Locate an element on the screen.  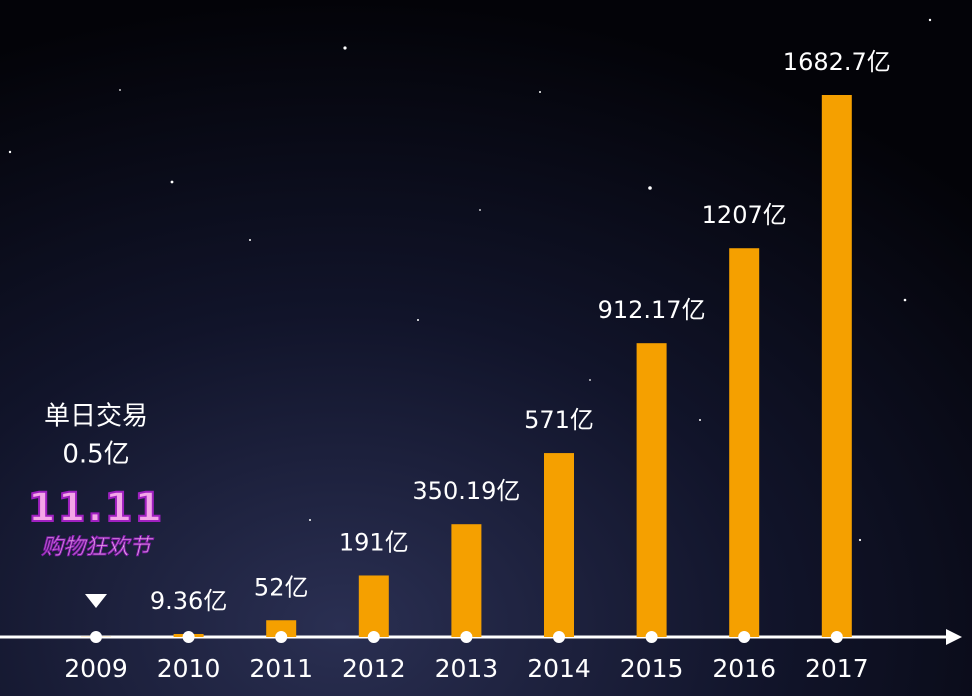
x-tick-label: 2010 is located at coordinates (189, 668).